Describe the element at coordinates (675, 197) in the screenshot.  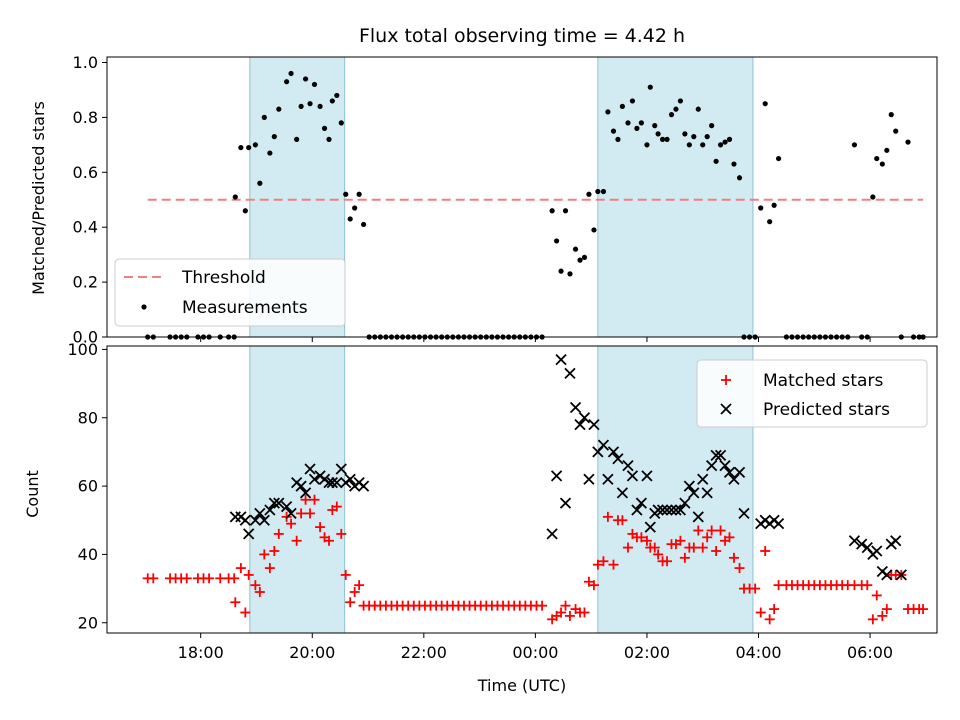
I see `top-shaded-interval` at that location.